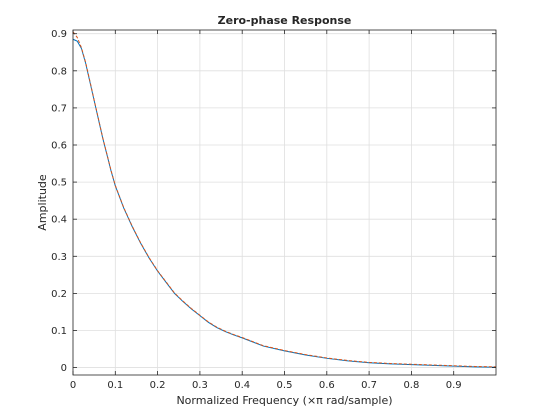  Describe the element at coordinates (242, 385) in the screenshot. I see `x-tick-label: 0.4` at that location.